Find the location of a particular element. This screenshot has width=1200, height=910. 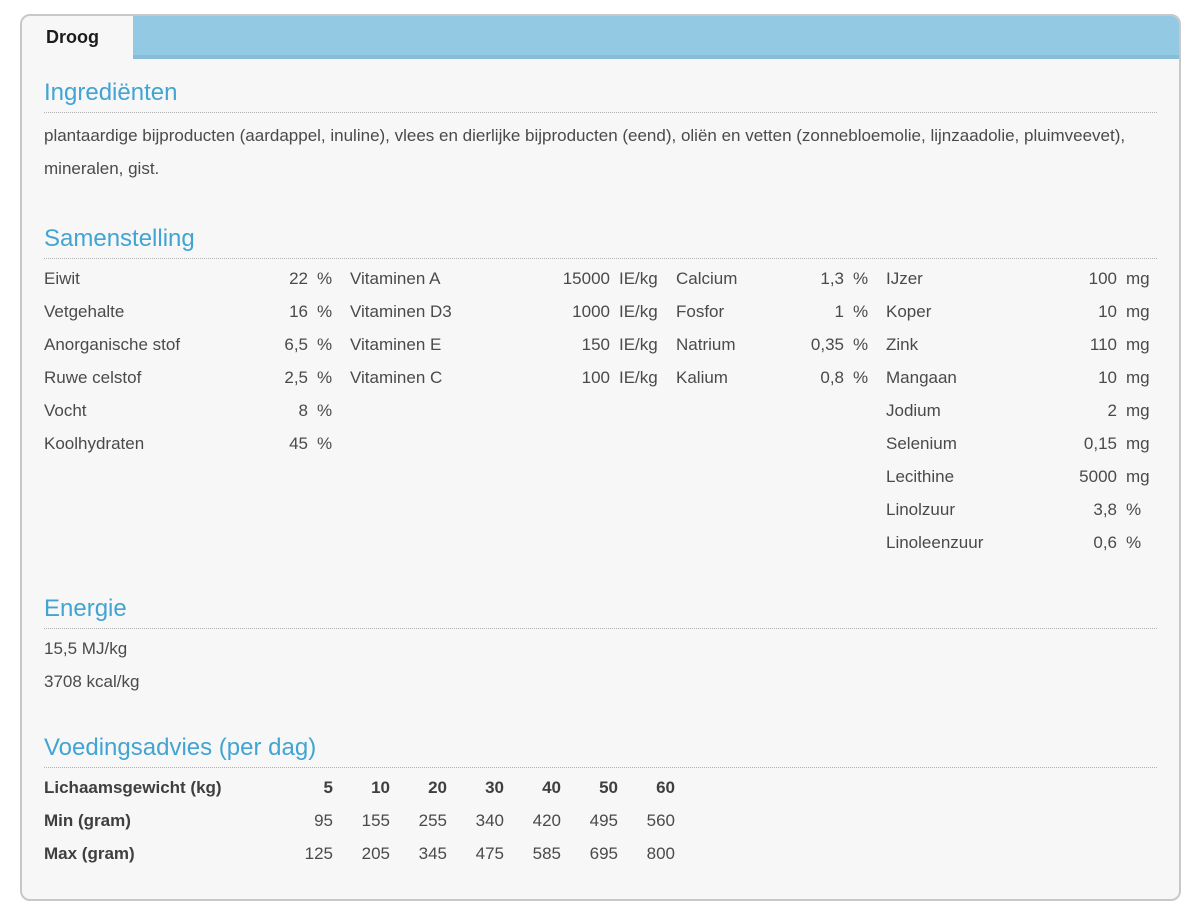

tab-bar-fill is located at coordinates (656, 37).